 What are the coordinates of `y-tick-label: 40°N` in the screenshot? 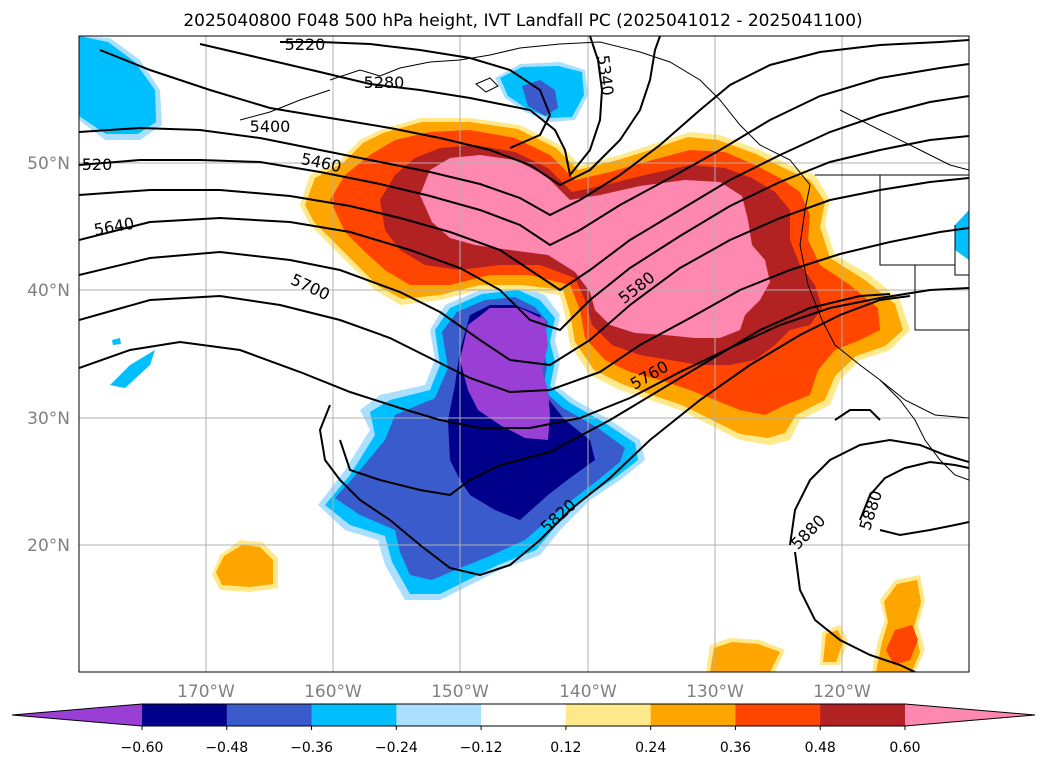 It's located at (48, 291).